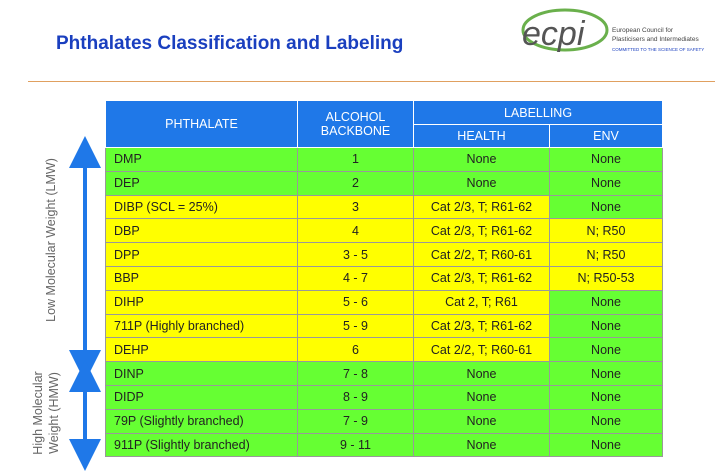  Describe the element at coordinates (51, 240) in the screenshot. I see `side-label: Low Molecular Weight (LMW)` at that location.